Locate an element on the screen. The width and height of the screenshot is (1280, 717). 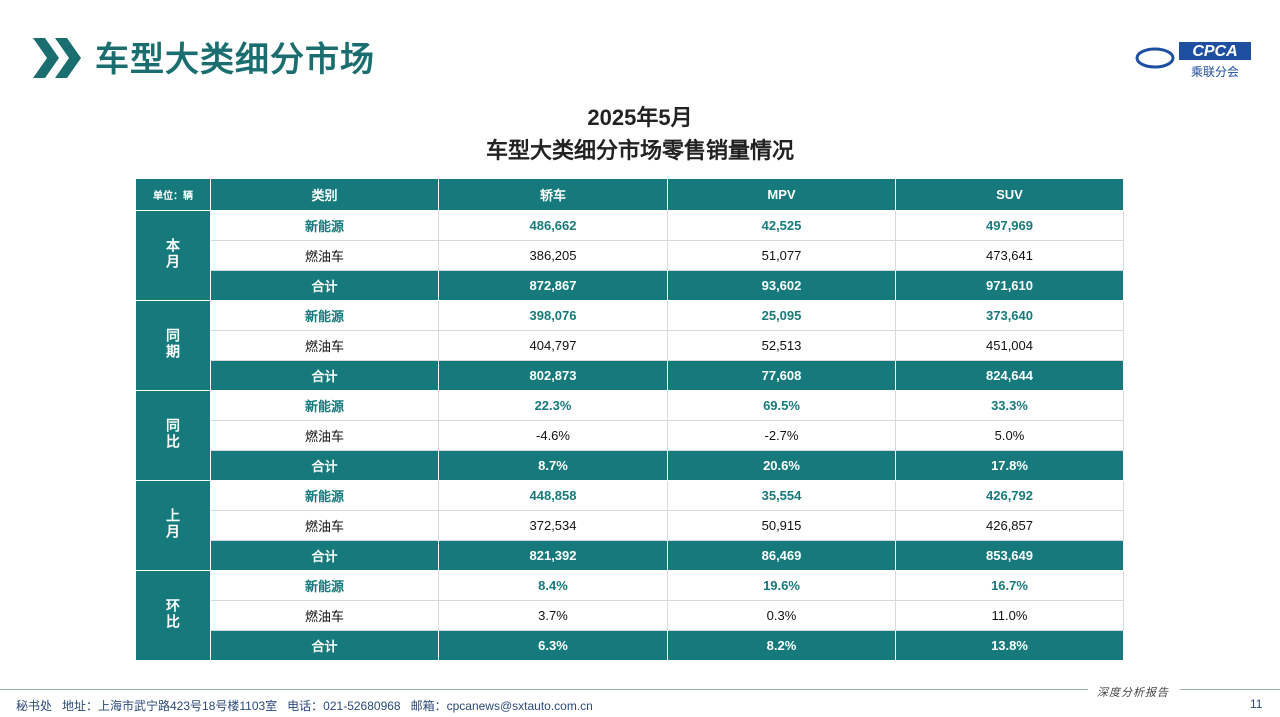
cell-value: 13.8% is located at coordinates (1009, 645).